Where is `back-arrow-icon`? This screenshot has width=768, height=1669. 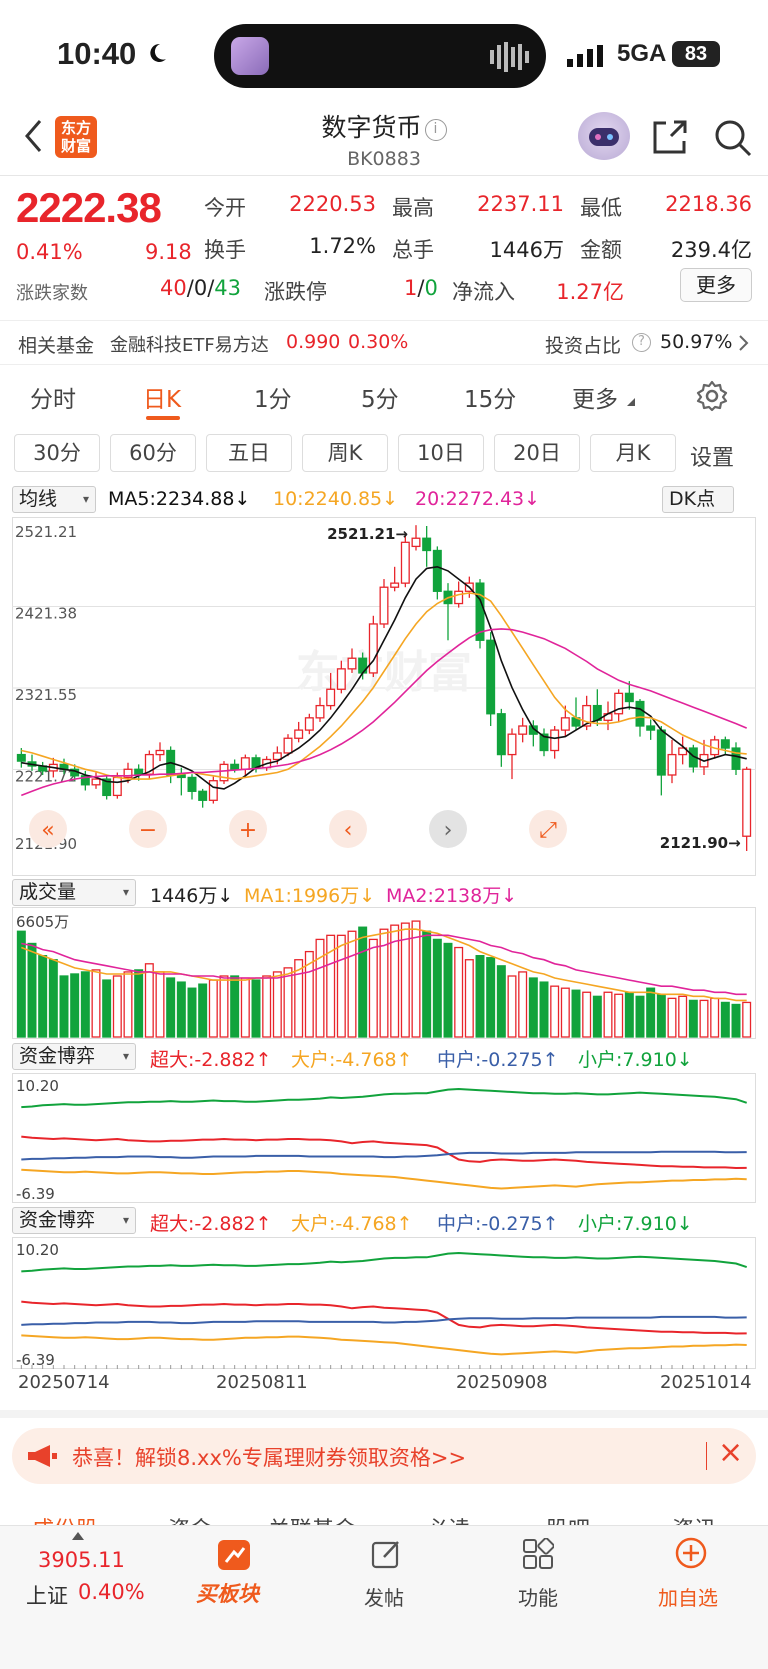
back-arrow-icon is located at coordinates (34, 136).